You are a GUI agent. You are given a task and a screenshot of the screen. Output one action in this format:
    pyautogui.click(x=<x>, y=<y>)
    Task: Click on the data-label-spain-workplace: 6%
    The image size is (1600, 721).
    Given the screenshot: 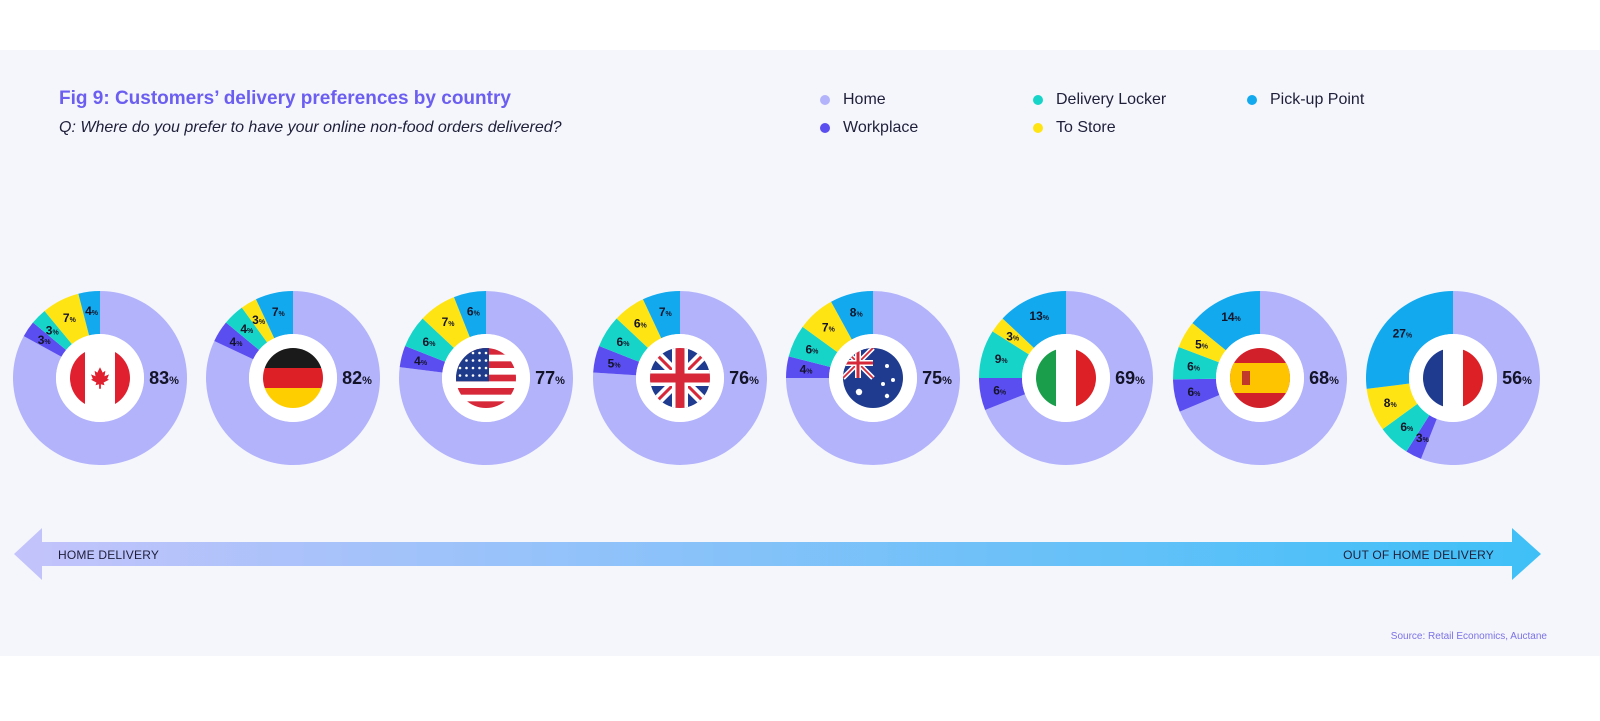 What is the action you would take?
    pyautogui.click(x=1194, y=392)
    